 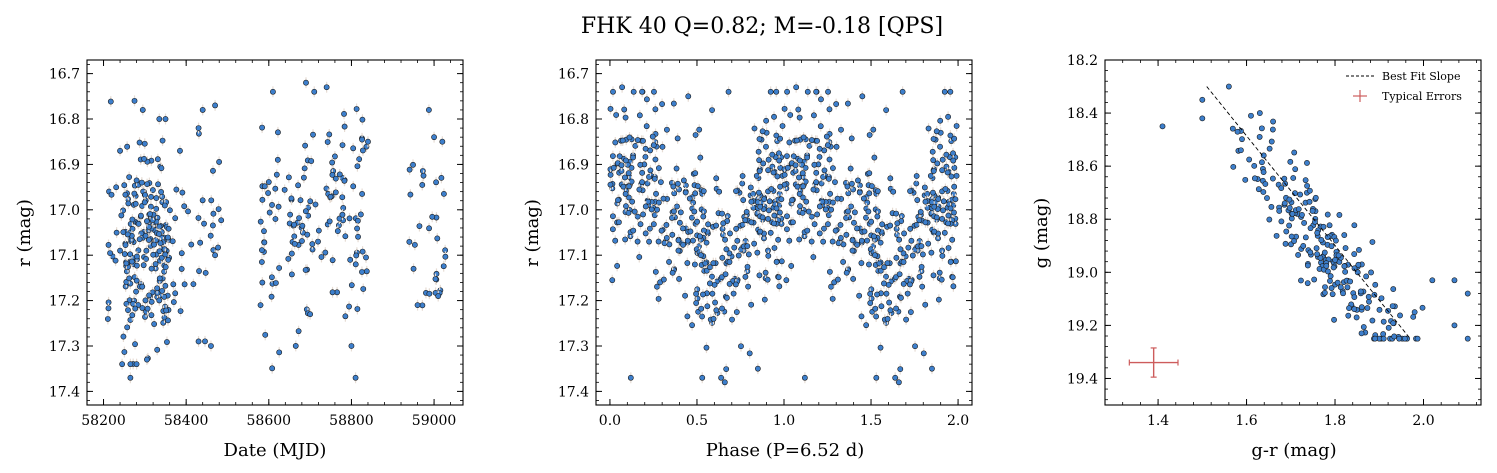 I want to click on x-tick-label: 0.0, so click(x=610, y=421).